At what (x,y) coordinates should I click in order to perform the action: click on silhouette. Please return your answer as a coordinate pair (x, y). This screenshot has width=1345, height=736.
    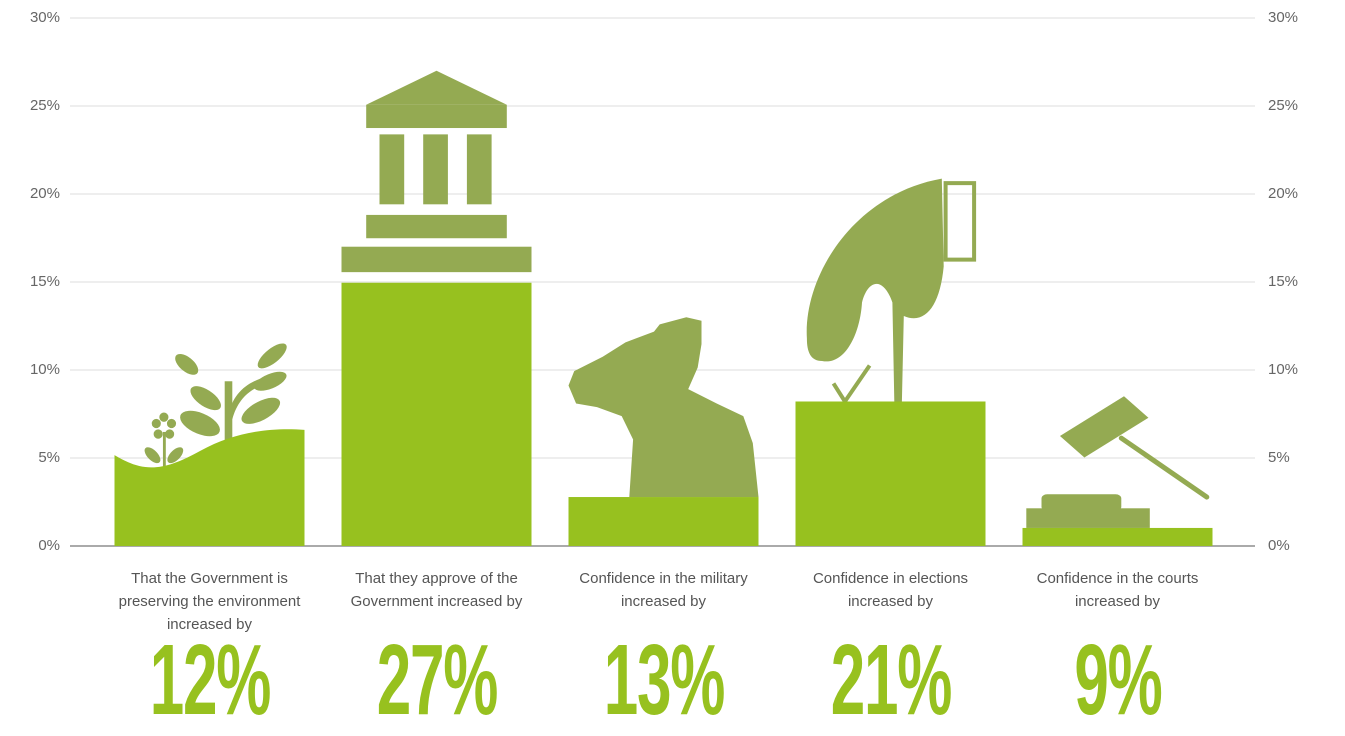
    Looking at the image, I should click on (663, 407).